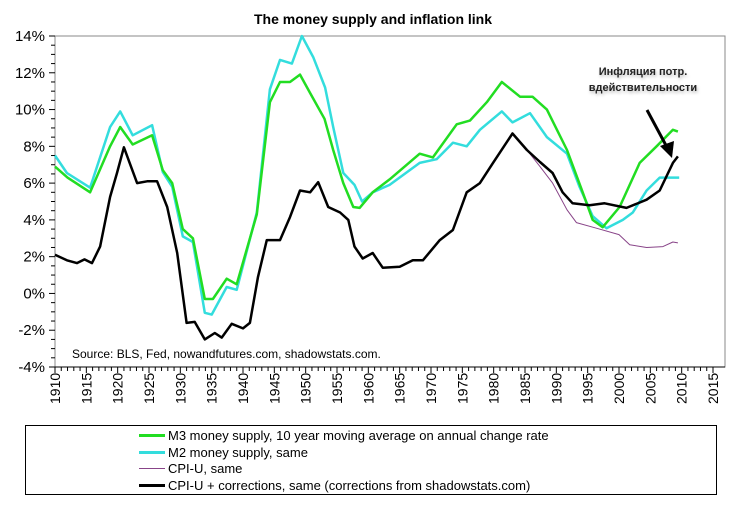 The width and height of the screenshot is (741, 505). What do you see at coordinates (619, 388) in the screenshot?
I see `x-tick-label: 2000` at bounding box center [619, 388].